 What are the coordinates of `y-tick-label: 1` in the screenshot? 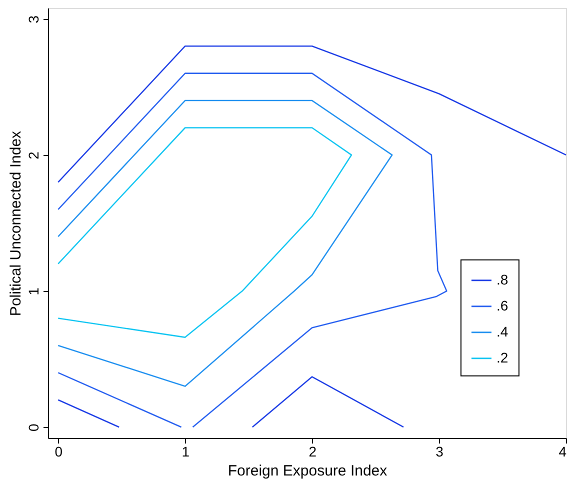 It's located at (34, 291).